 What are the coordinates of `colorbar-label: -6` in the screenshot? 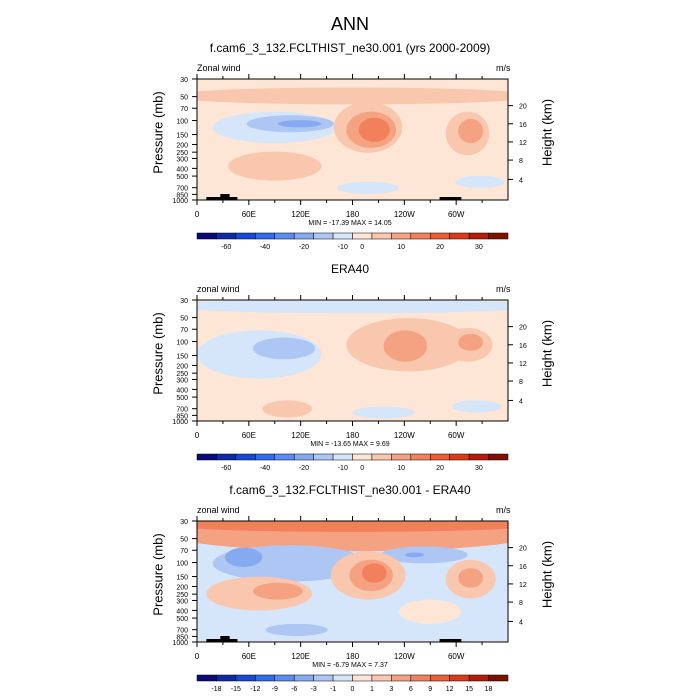 It's located at (294, 689).